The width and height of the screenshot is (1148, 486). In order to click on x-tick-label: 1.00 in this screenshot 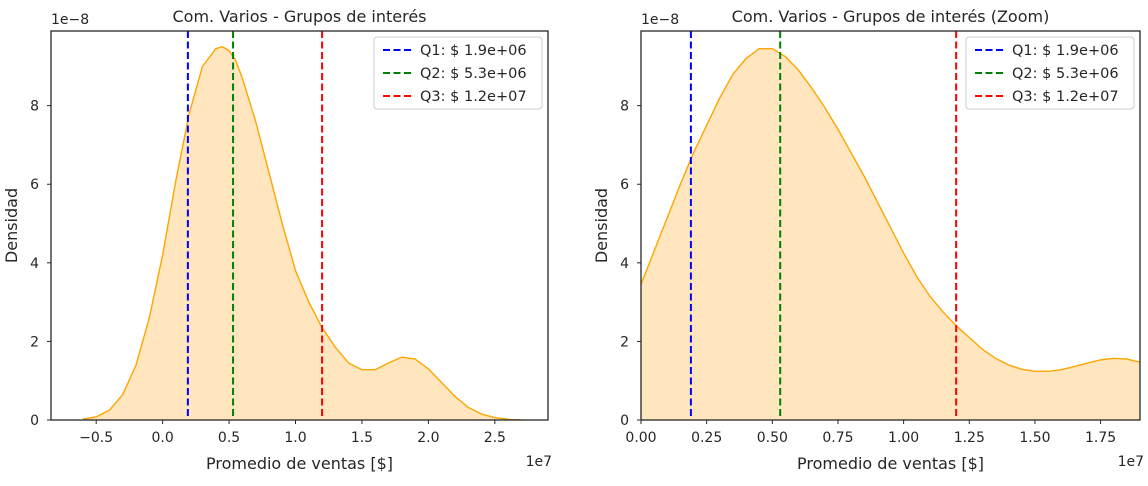, I will do `click(903, 438)`.